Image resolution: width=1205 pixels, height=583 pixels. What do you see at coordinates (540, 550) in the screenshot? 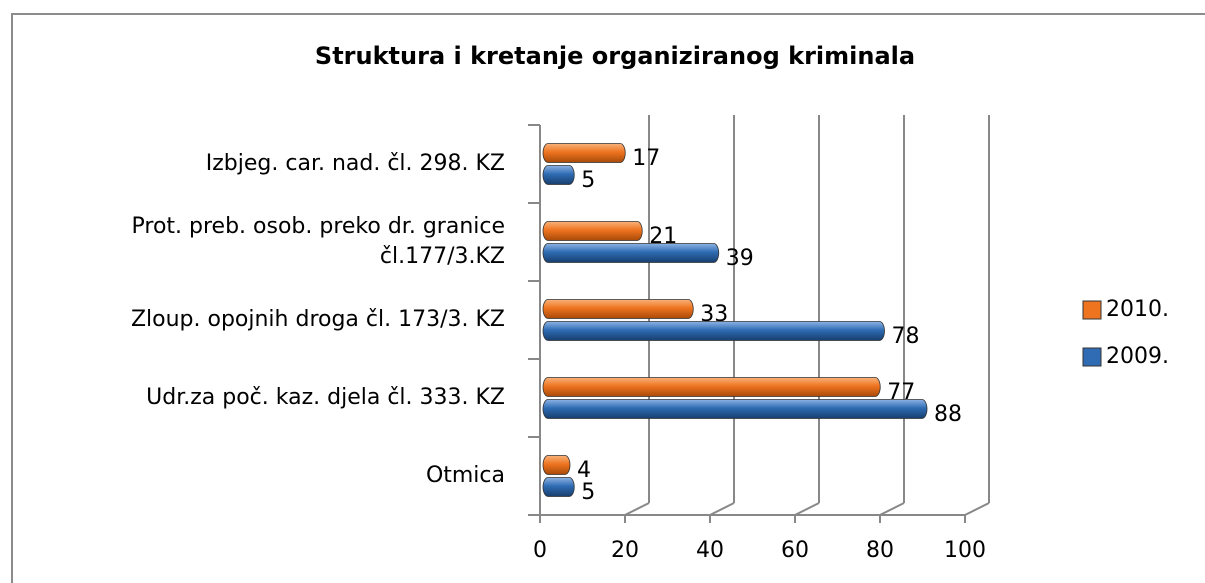
I see `x-tick-label: 0` at bounding box center [540, 550].